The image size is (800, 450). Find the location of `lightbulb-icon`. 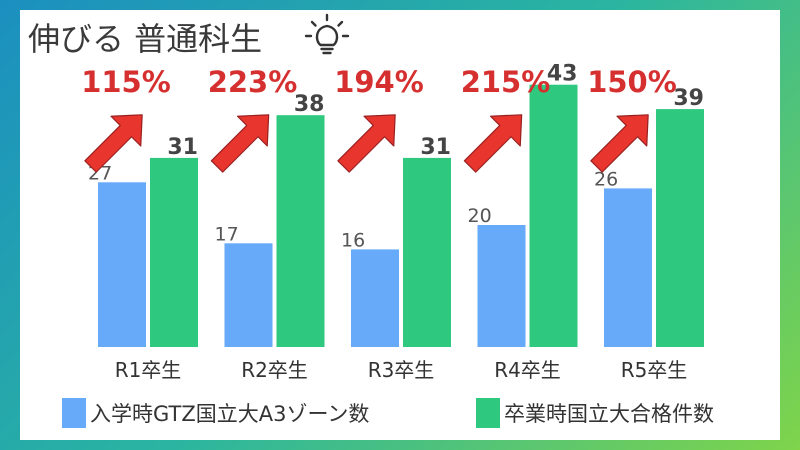

lightbulb-icon is located at coordinates (327, 34).